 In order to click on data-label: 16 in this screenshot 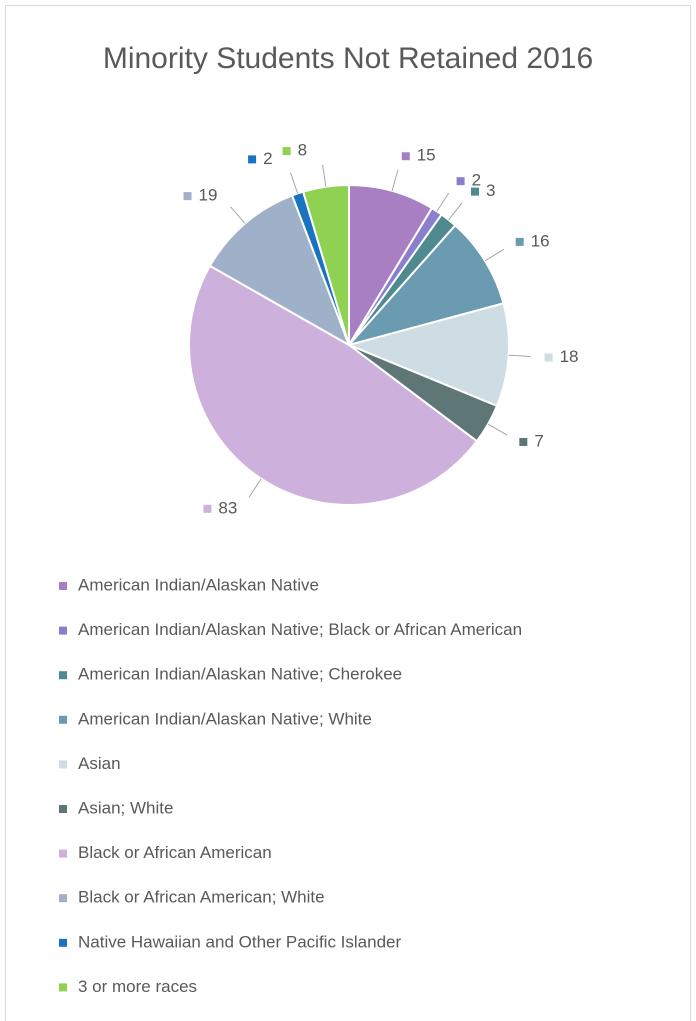, I will do `click(540, 240)`.